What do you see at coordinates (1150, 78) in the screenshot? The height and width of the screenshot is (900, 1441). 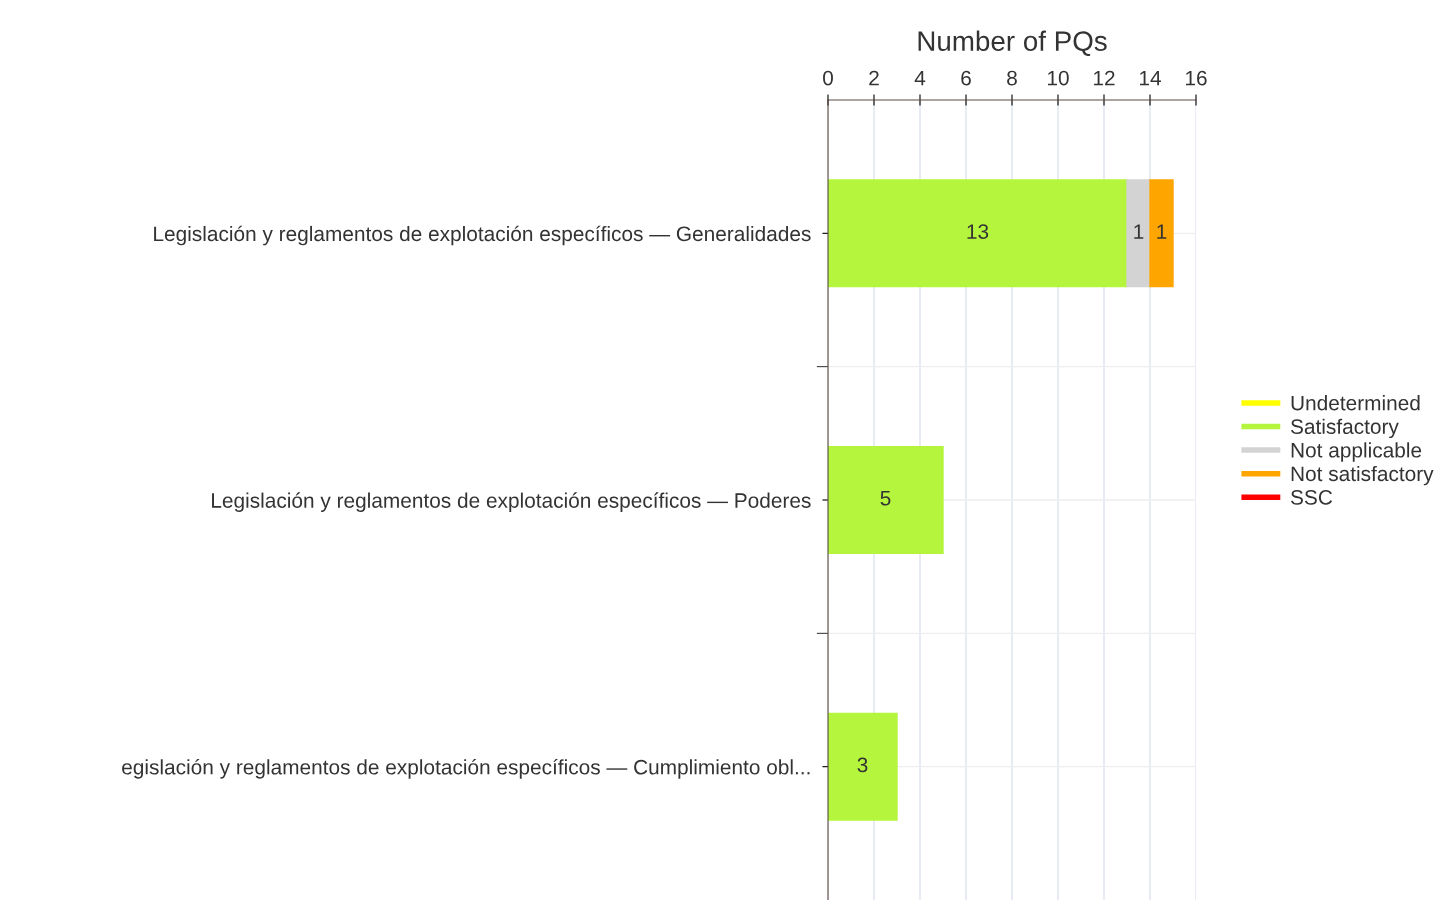 I see `x-tick-label: 14` at bounding box center [1150, 78].